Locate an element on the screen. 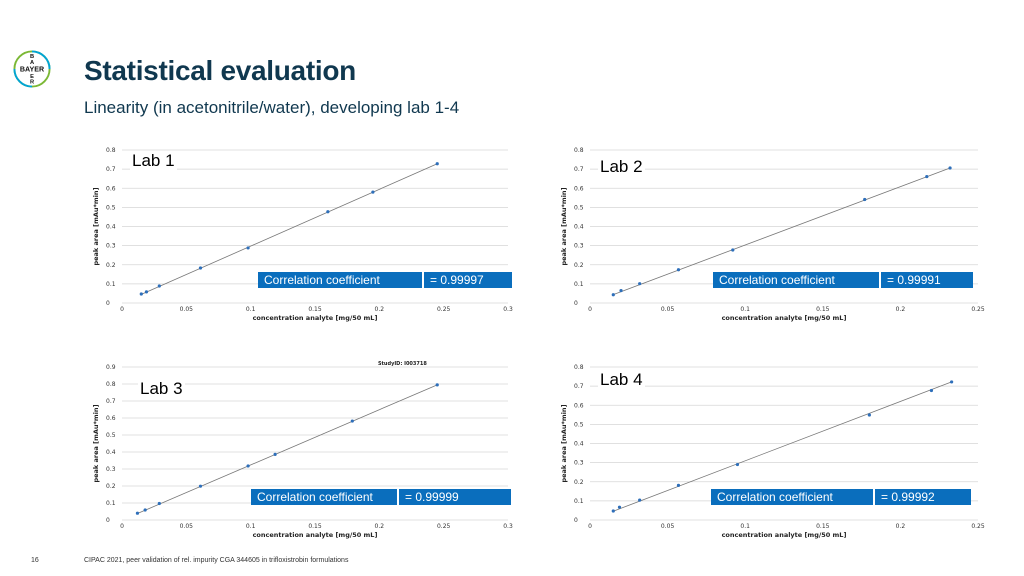 The height and width of the screenshot is (576, 1024). correlation-value: = 0.99991 is located at coordinates (927, 280).